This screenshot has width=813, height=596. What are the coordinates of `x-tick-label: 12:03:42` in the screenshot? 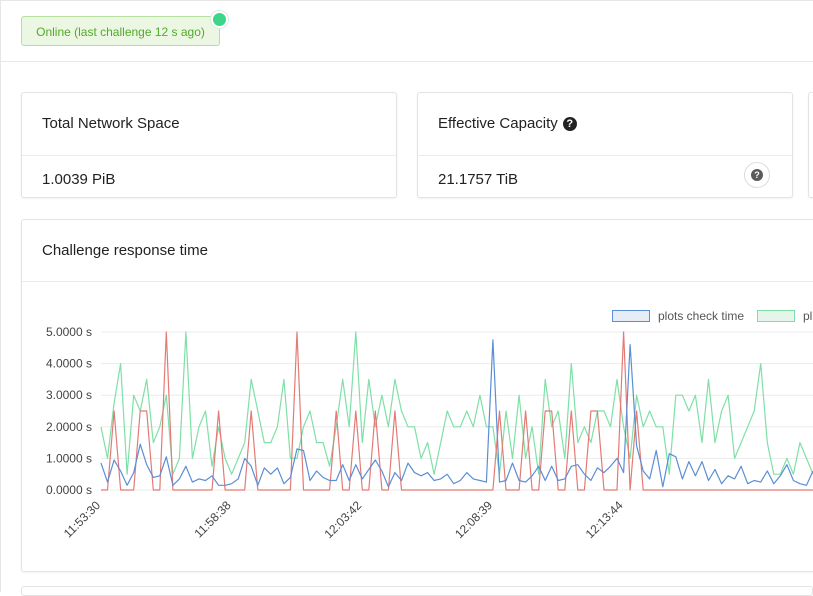 It's located at (342, 519).